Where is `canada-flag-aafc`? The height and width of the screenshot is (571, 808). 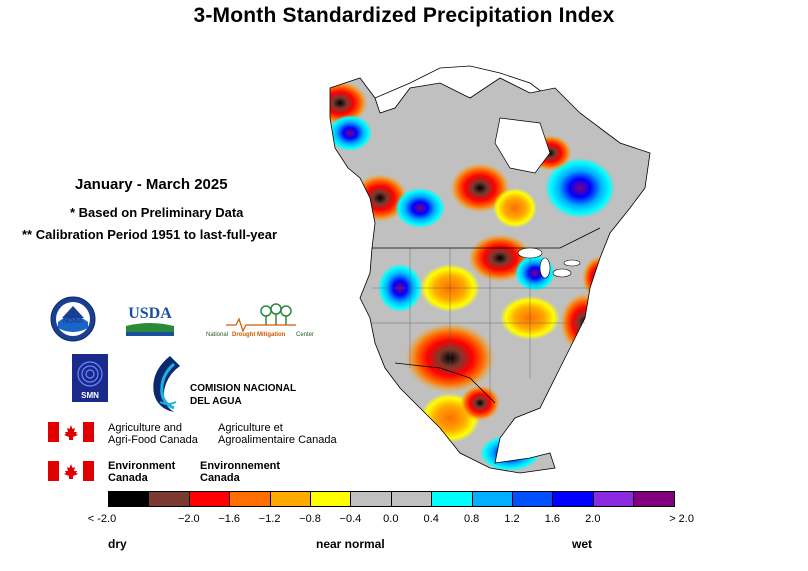
canada-flag-aafc is located at coordinates (71, 434).